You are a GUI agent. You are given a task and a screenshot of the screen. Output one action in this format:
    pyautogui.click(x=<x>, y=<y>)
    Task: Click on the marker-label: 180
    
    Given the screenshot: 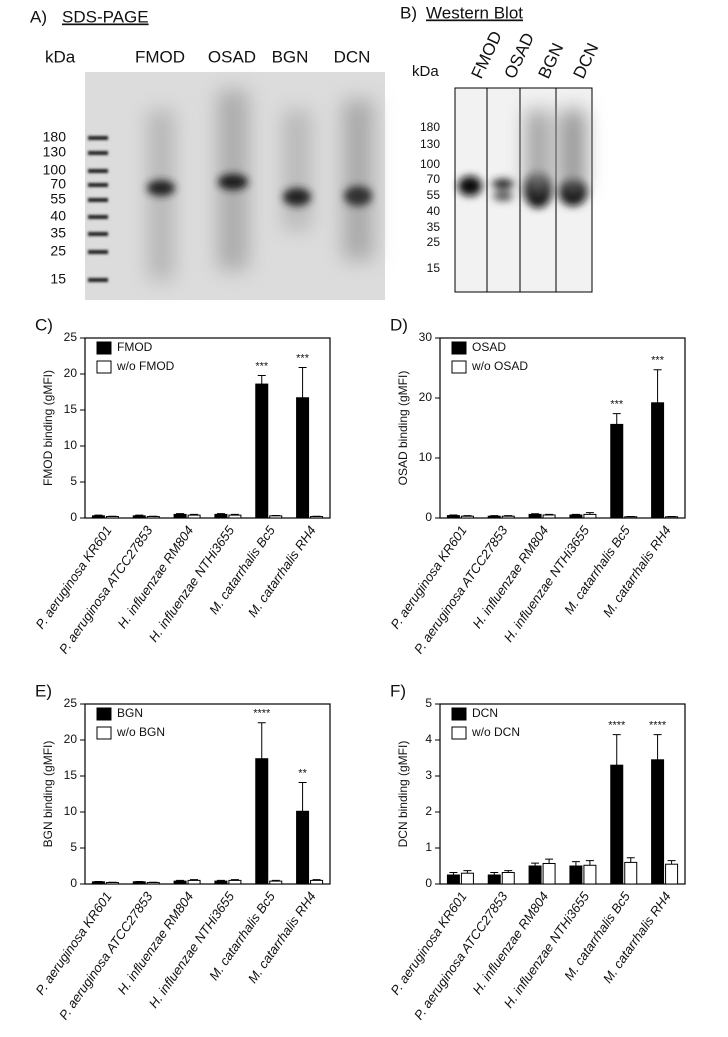 What is the action you would take?
    pyautogui.click(x=55, y=137)
    